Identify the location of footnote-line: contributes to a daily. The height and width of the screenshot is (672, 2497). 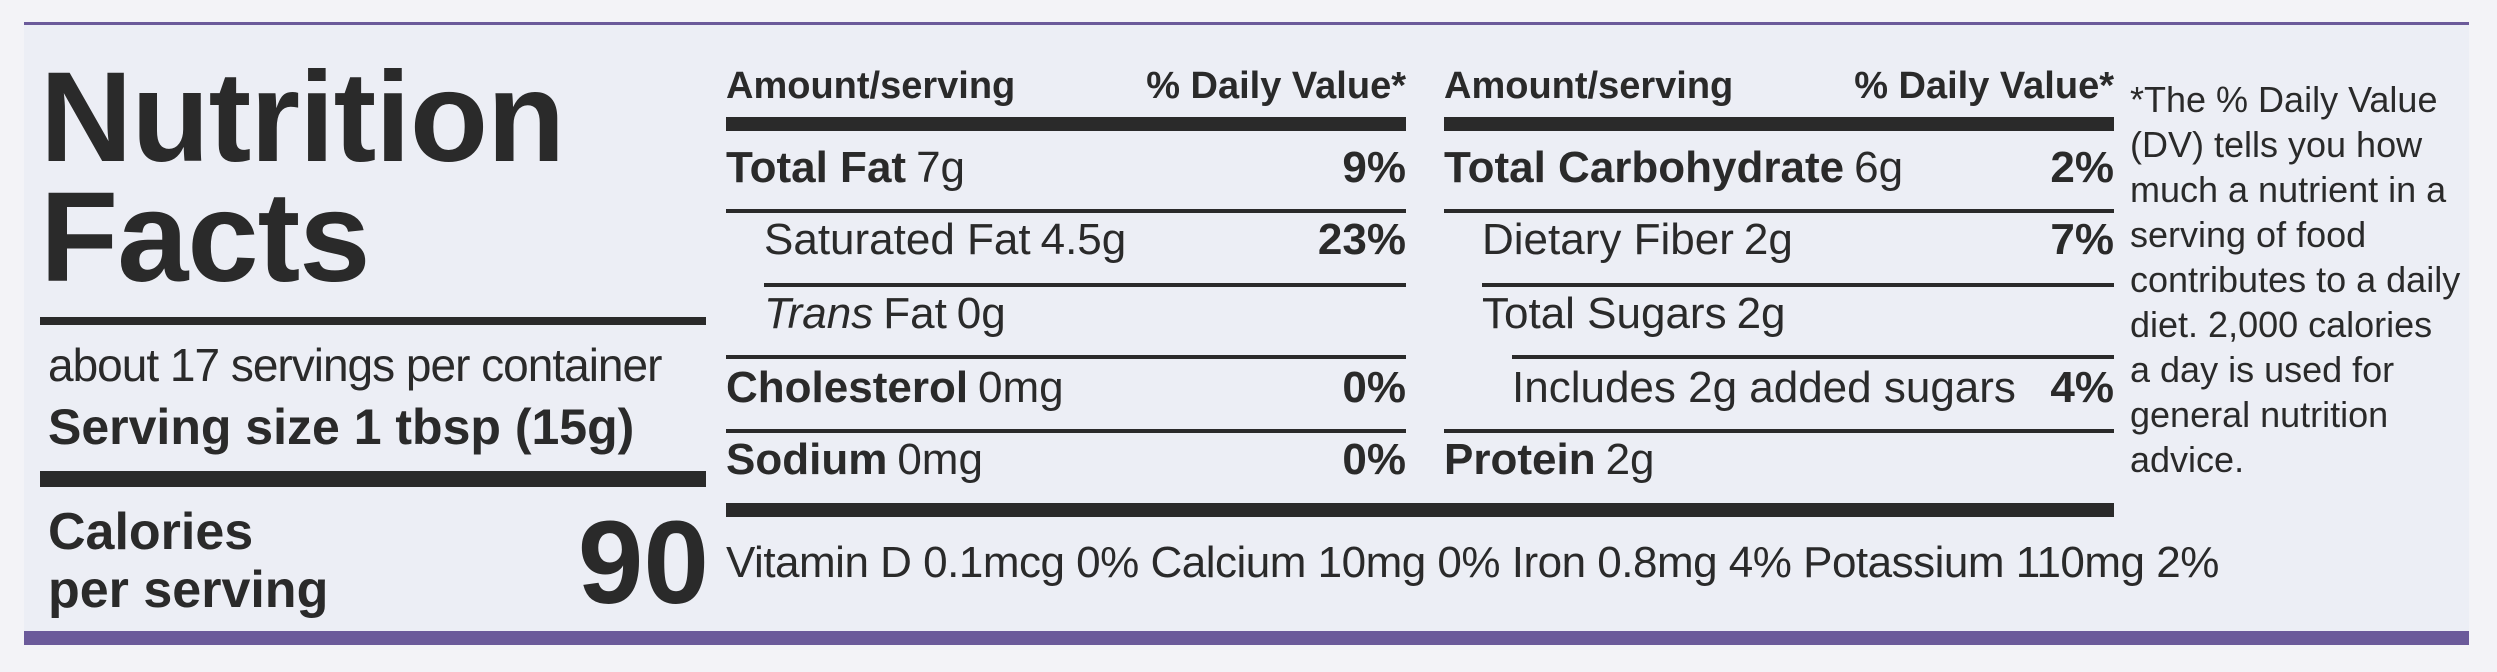
(2295, 279).